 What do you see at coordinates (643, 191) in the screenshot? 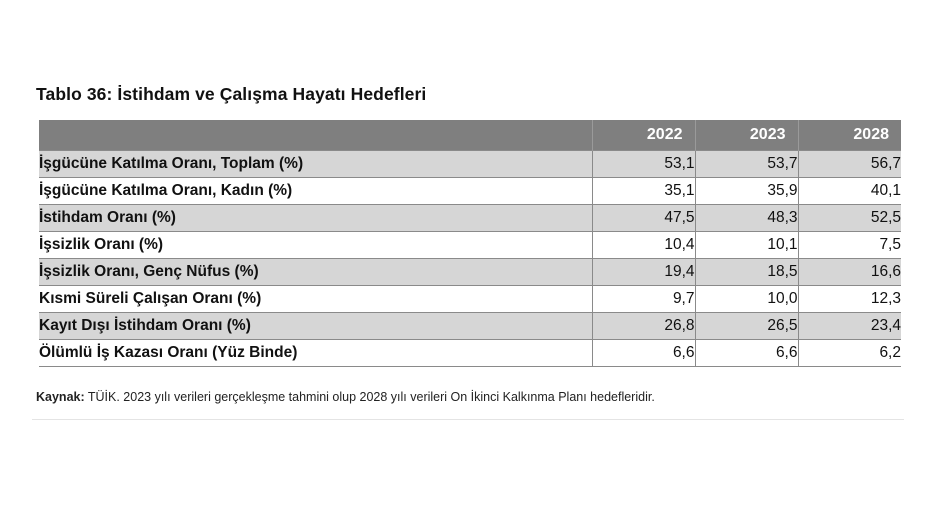
I see `cell-value: 35,1` at bounding box center [643, 191].